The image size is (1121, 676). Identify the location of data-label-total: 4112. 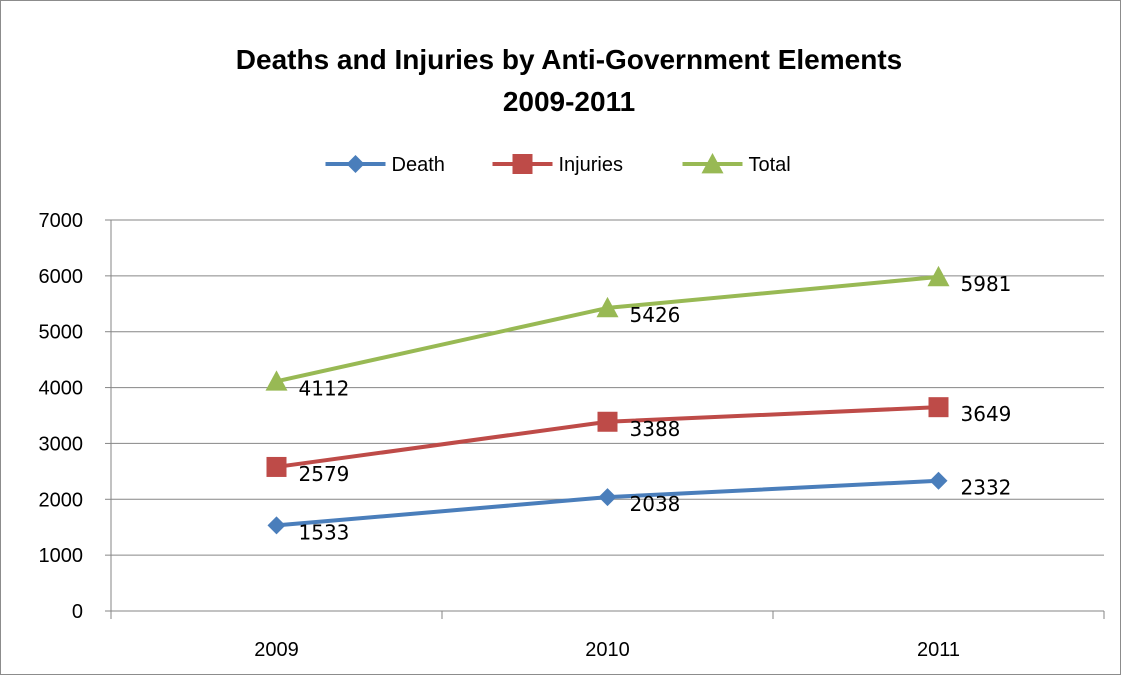
(324, 388).